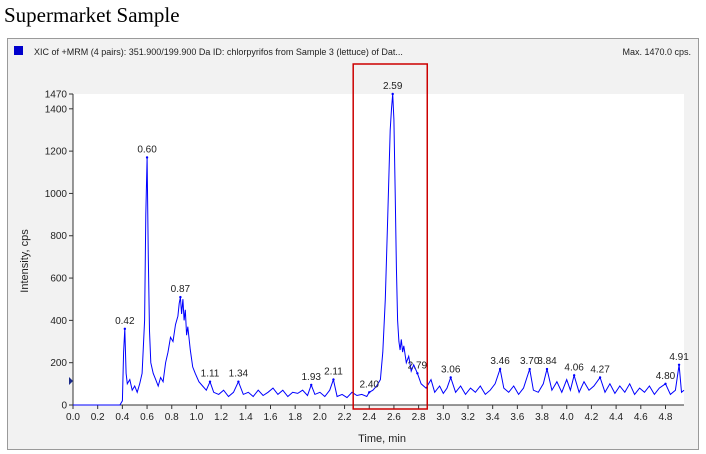 The height and width of the screenshot is (454, 706). Describe the element at coordinates (370, 384) in the screenshot. I see `peak-label: 2.40` at that location.